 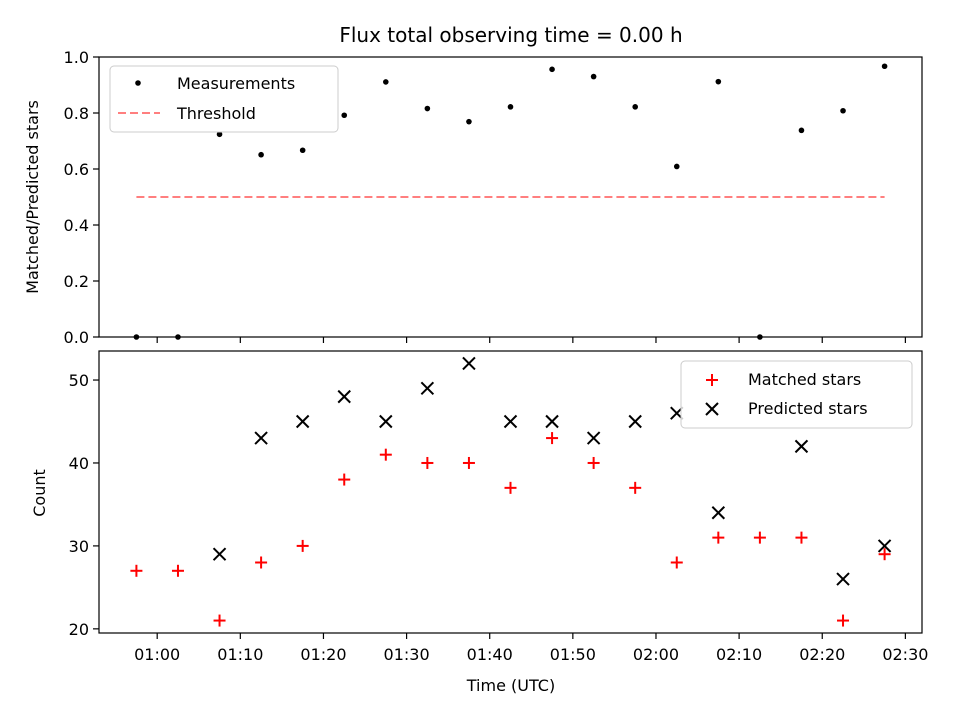 I want to click on count-x-tick-label: 01:20, so click(x=323, y=654).